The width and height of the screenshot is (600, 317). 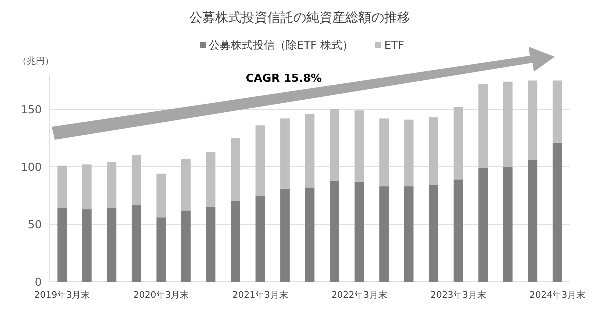 What do you see at coordinates (162, 295) in the screenshot?
I see `x-tick-label: 2020年3月末` at bounding box center [162, 295].